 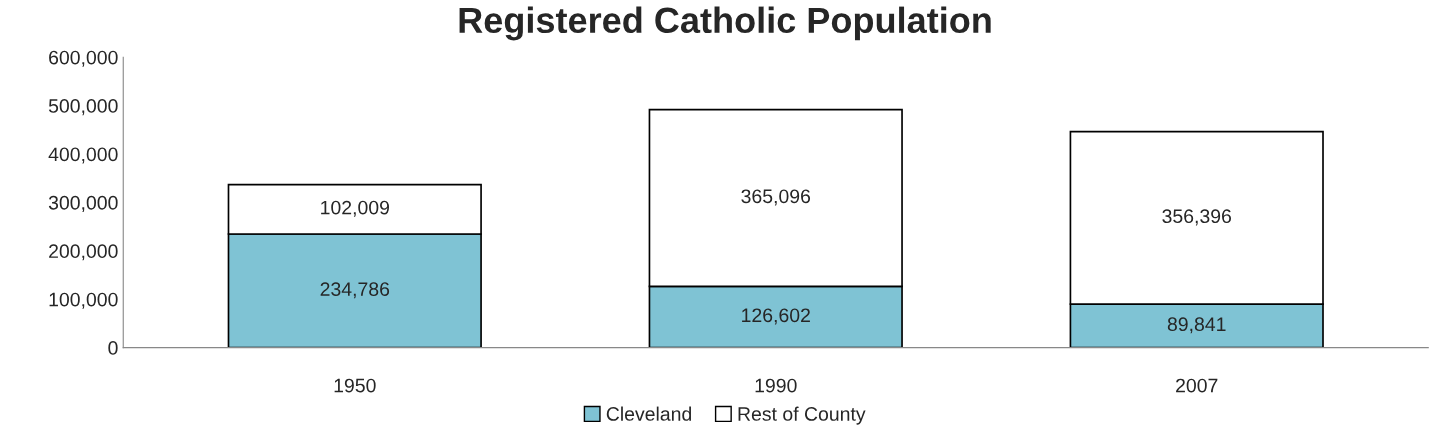 I want to click on data-label: 356,396, so click(x=1197, y=217).